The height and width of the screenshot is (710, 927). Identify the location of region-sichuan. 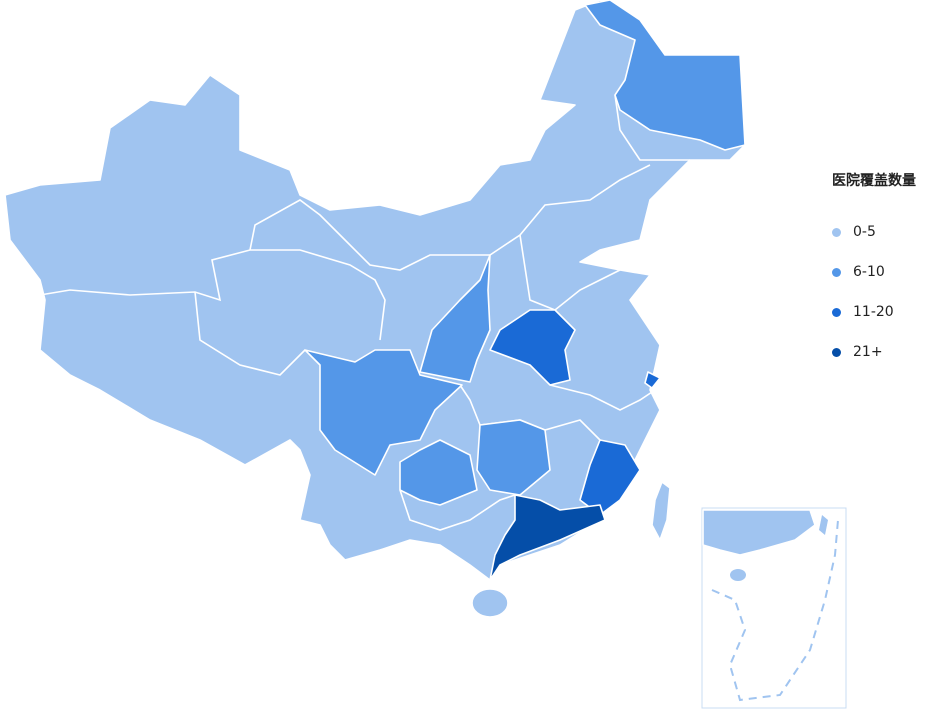
(383, 412).